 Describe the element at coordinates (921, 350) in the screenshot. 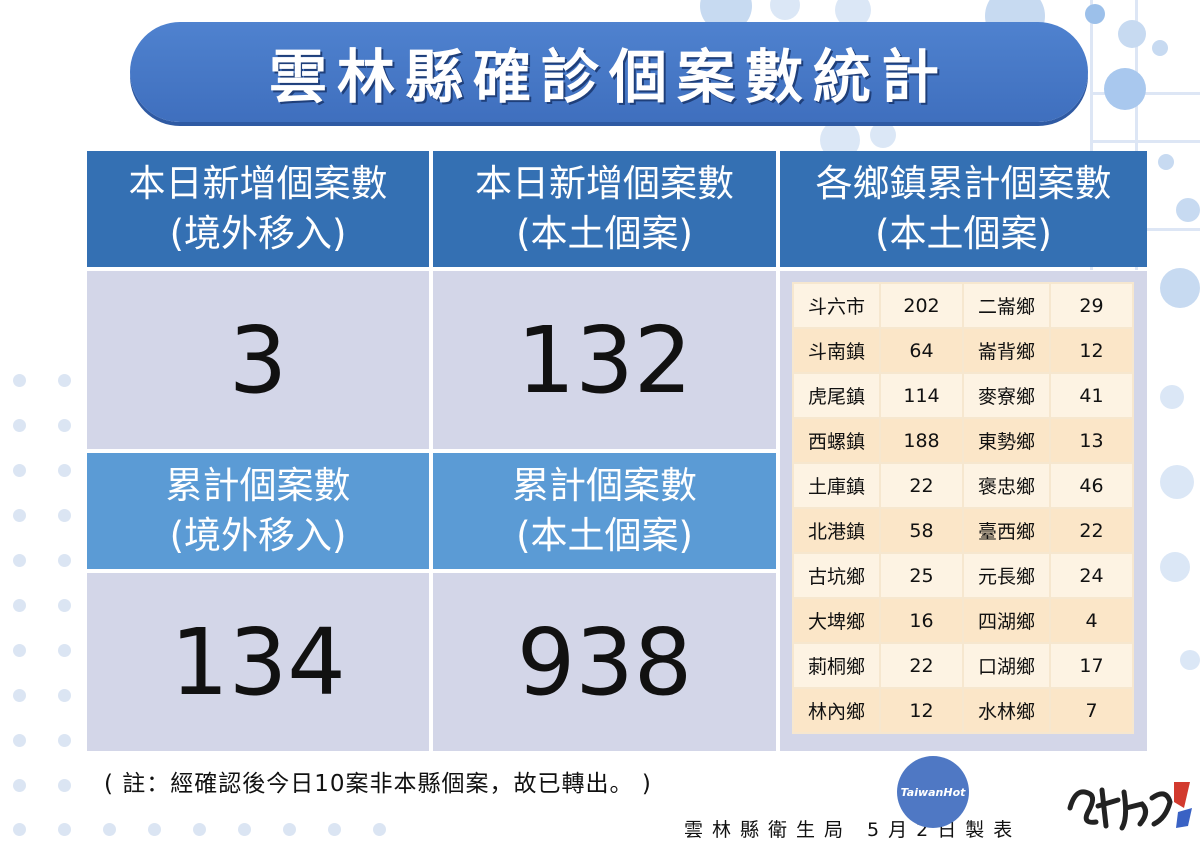

I see `town-count-left: 64` at that location.